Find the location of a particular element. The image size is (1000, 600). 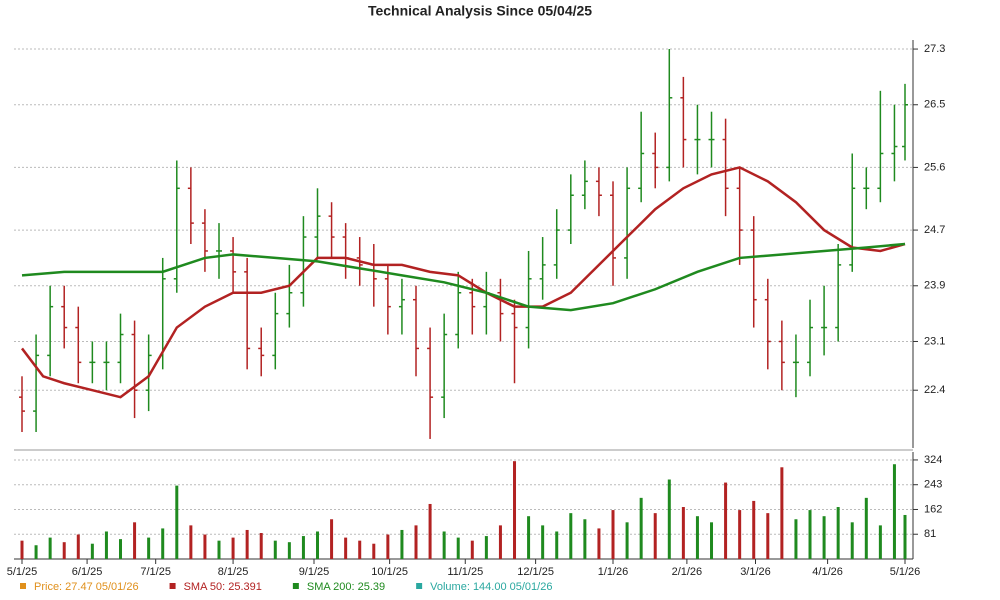

legend-label: Volume: 144.00 05/01/26 is located at coordinates (491, 587).